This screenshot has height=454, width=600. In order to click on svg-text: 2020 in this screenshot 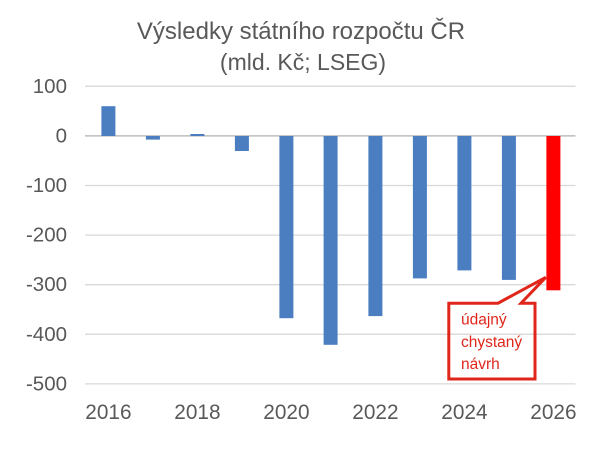, I will do `click(286, 412)`.